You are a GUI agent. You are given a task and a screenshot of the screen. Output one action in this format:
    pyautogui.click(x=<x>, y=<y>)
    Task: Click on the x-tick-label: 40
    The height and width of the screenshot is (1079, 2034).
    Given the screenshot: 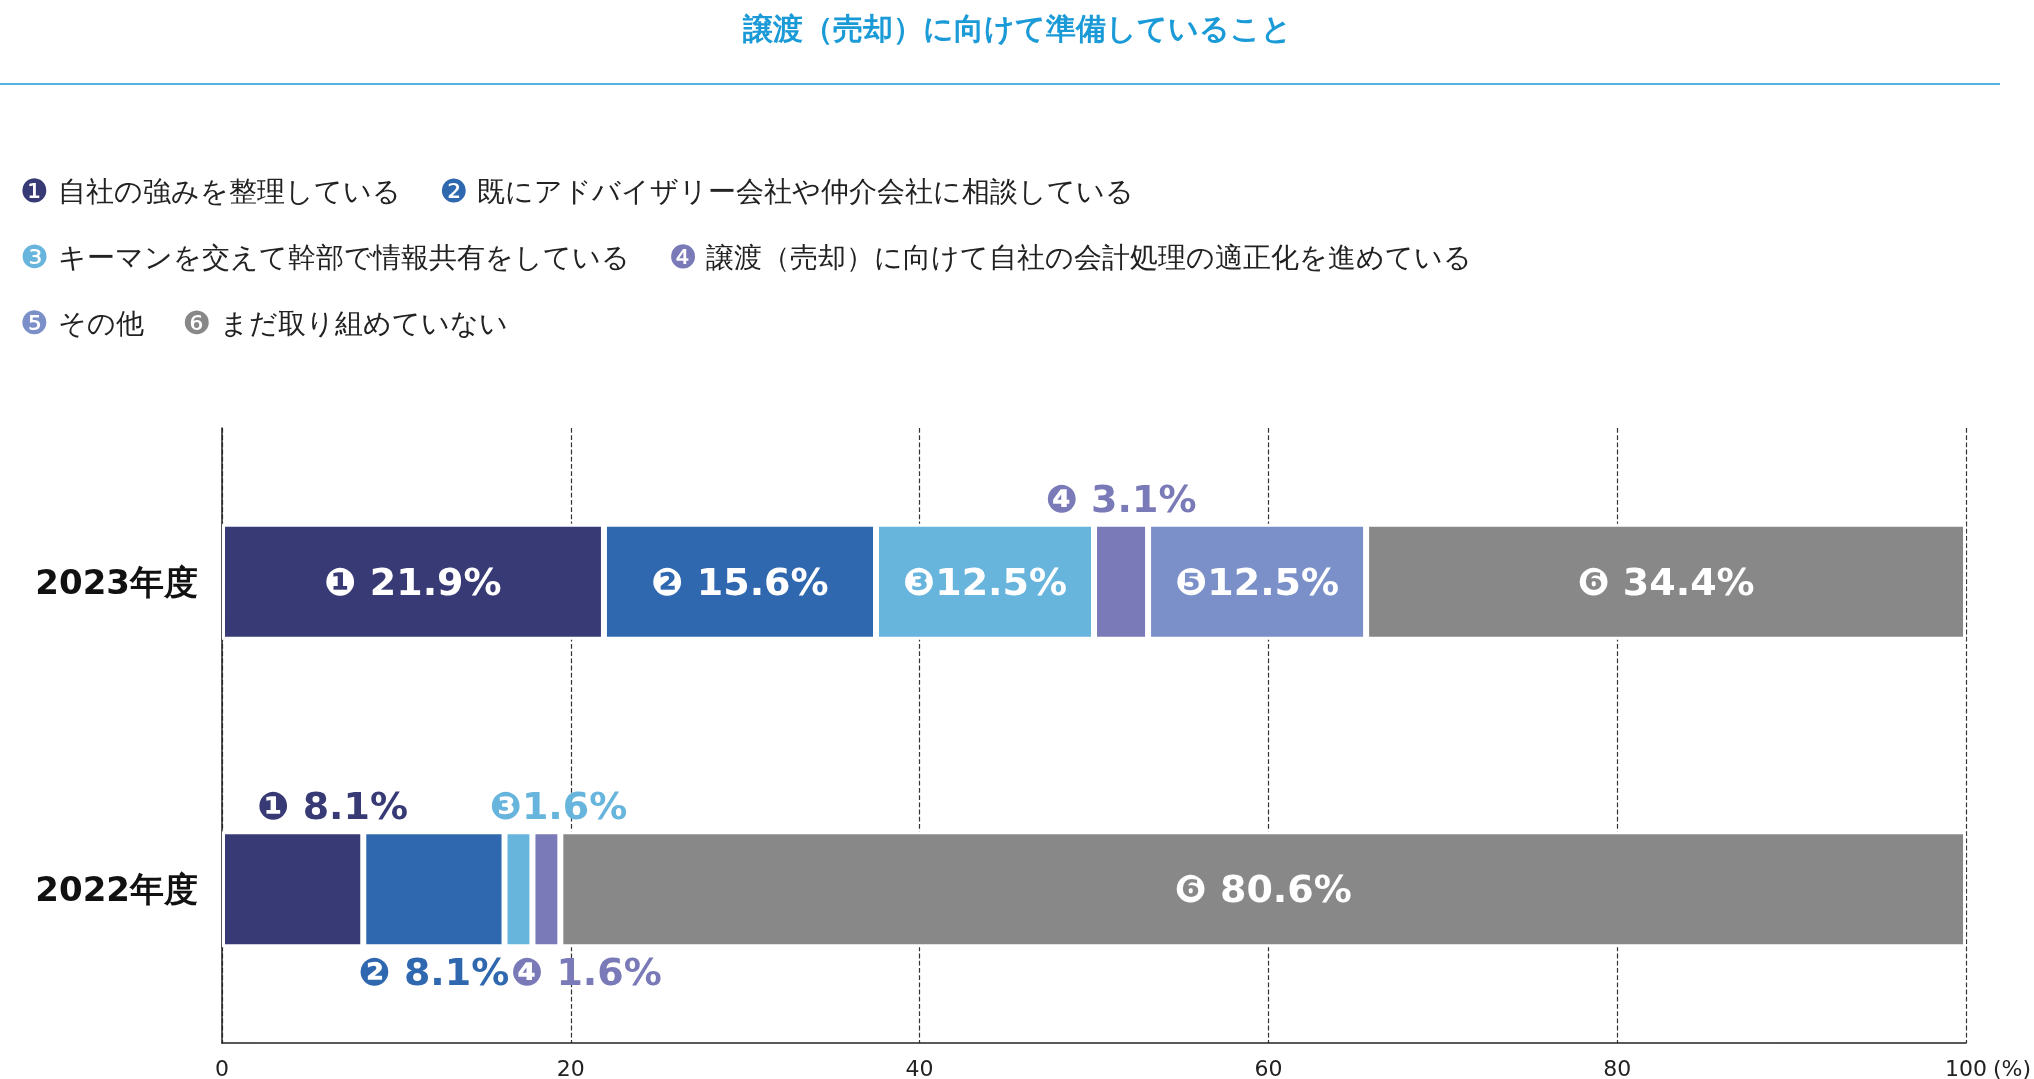 What is the action you would take?
    pyautogui.click(x=919, y=1067)
    